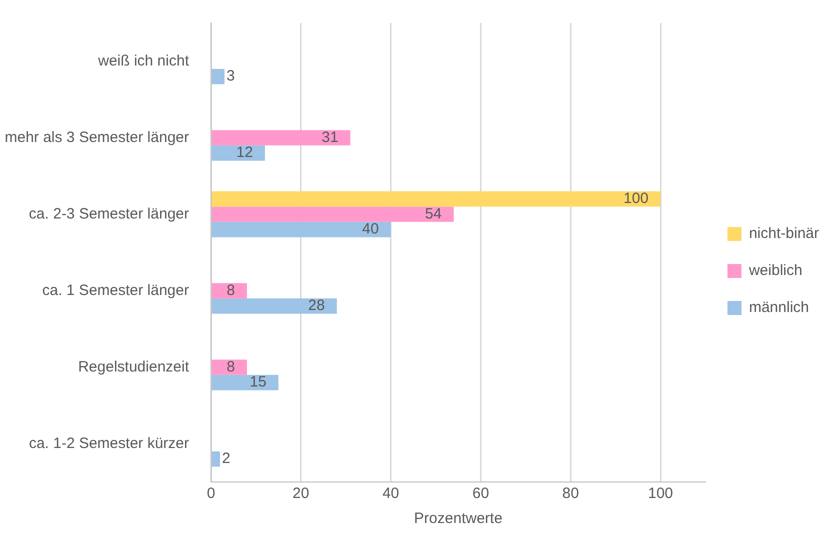  I want to click on legend-label: weiblich, so click(775, 271).